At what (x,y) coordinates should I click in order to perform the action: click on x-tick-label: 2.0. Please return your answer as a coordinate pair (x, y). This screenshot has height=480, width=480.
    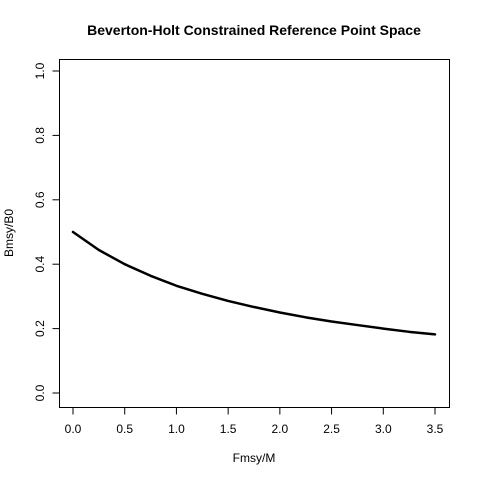
    Looking at the image, I should click on (280, 429).